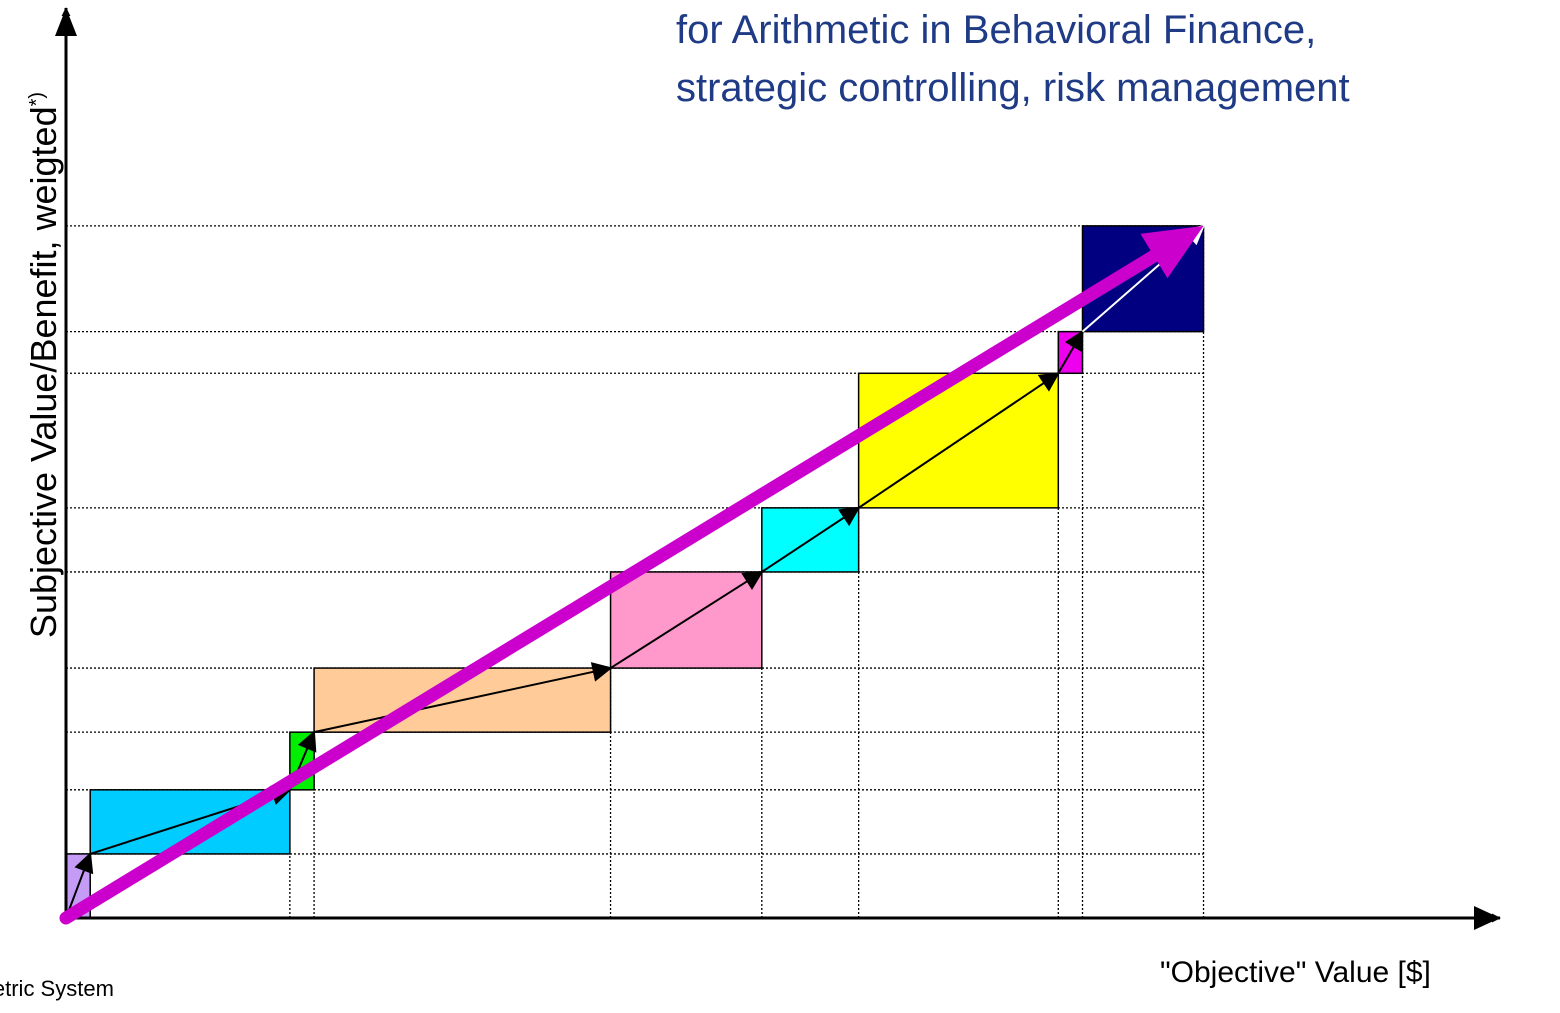 The image size is (1560, 1013). I want to click on step-4-arrow, so click(463, 698).